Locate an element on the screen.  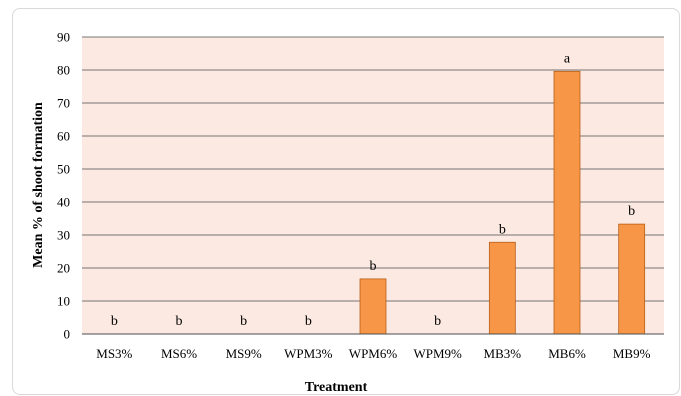
y-tick-label: 90 is located at coordinates (63, 37).